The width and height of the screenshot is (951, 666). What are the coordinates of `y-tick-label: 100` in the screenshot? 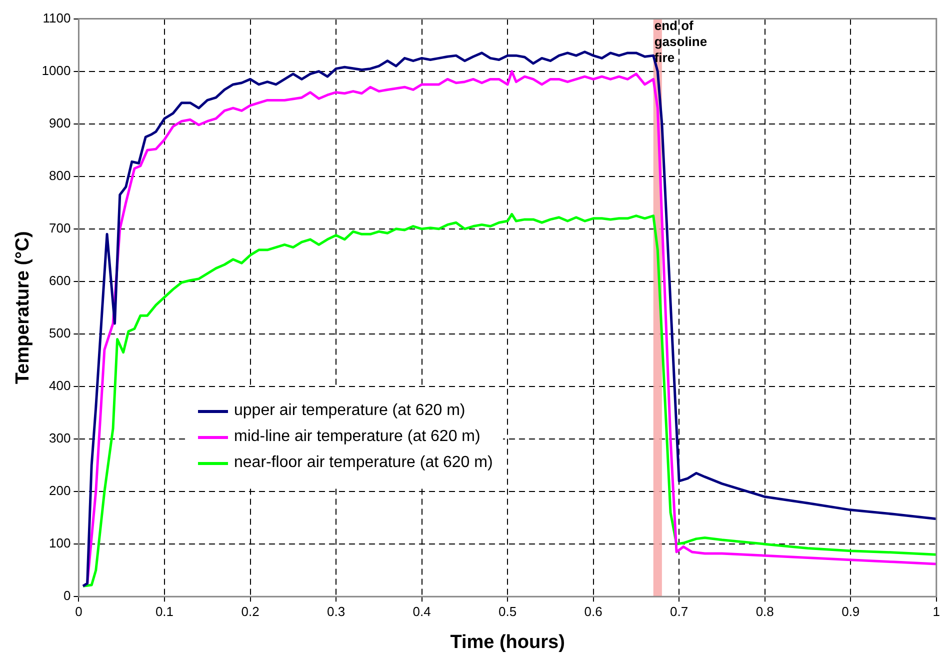 It's located at (60, 543).